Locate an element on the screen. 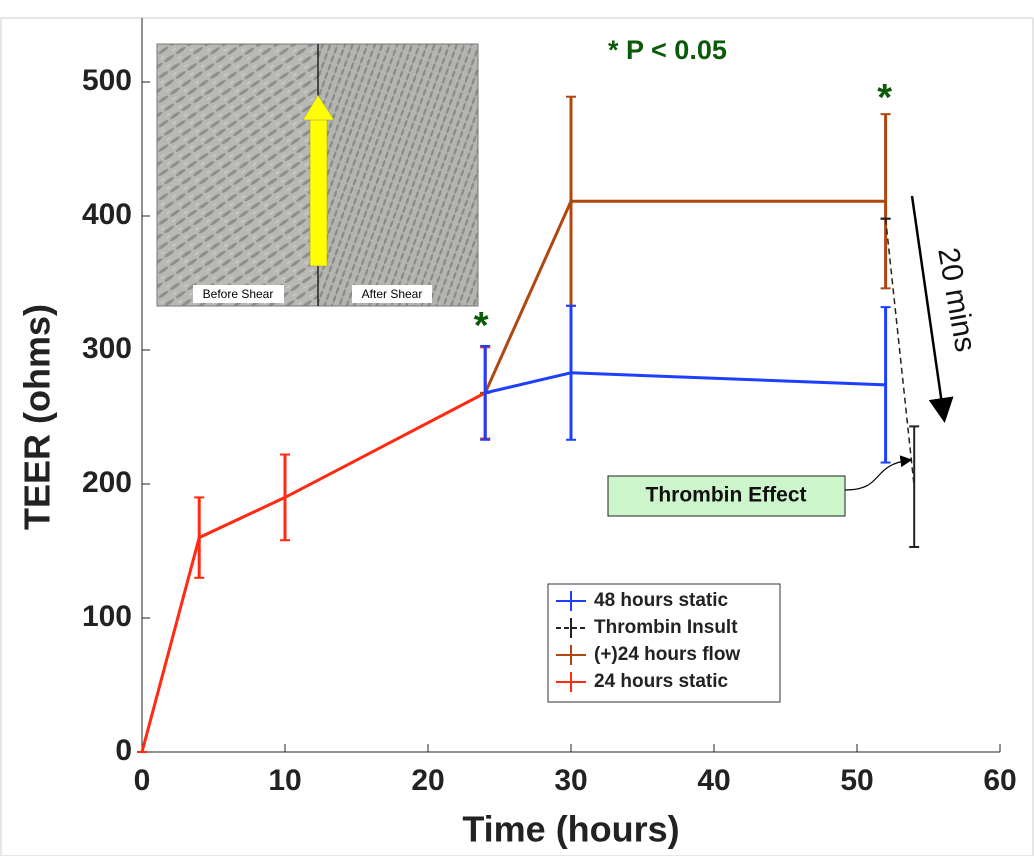 This screenshot has height=856, width=1034. x-tick-label: 50 is located at coordinates (856, 780).